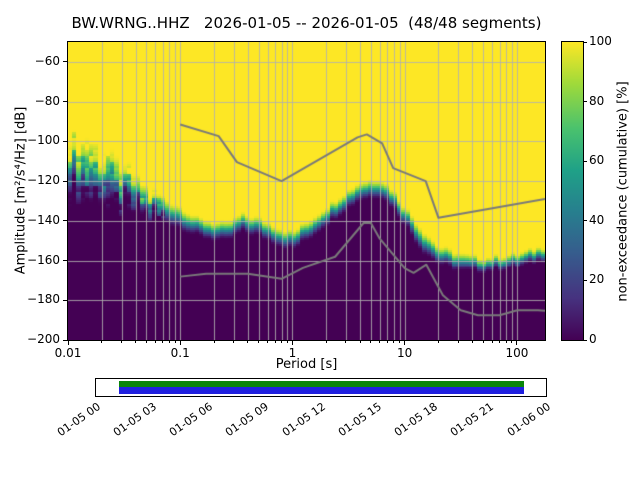 The width and height of the screenshot is (640, 480). What do you see at coordinates (472, 420) in the screenshot?
I see `timeline-tick-label-text: 01-05 21` at bounding box center [472, 420].